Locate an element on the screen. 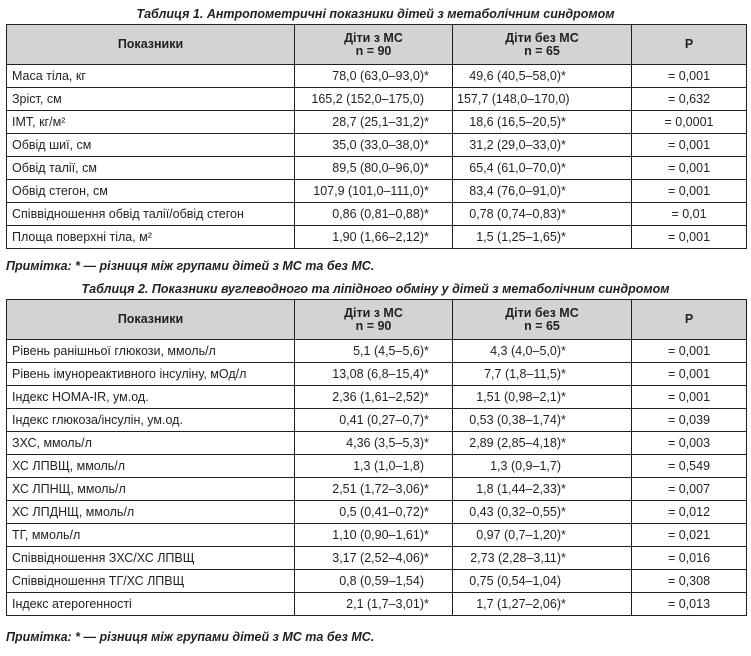  no-ms-value-cell: 1,5 (1,25–1,65)* is located at coordinates (542, 237).